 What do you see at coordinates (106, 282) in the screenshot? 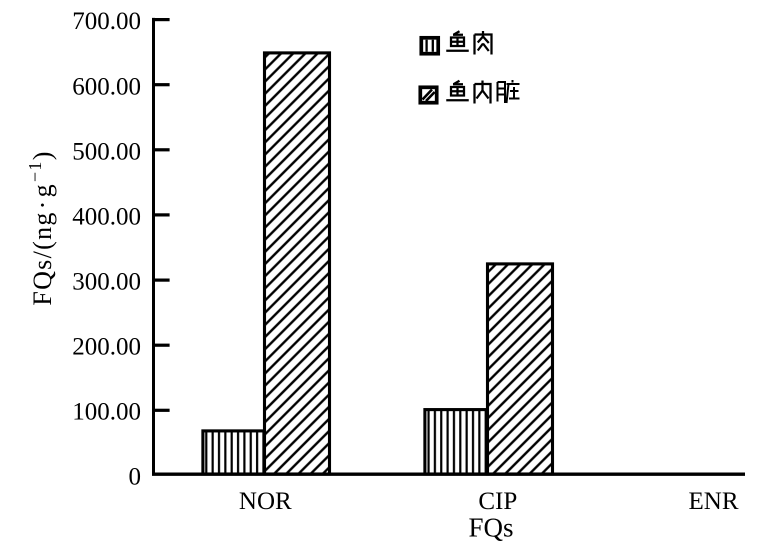
I see `svg-text: 300.00` at bounding box center [106, 282].